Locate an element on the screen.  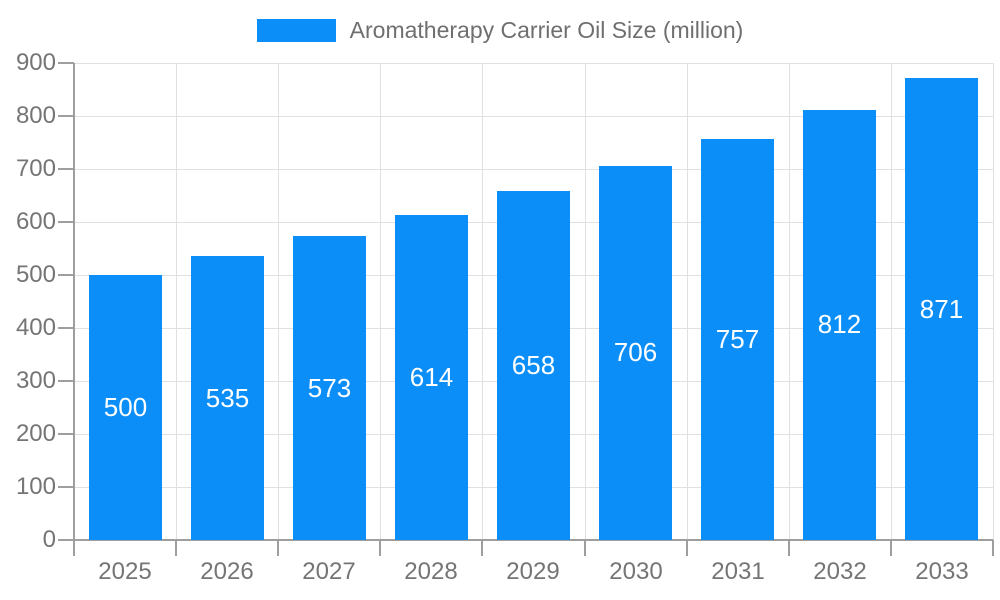
bar-value-label: 706 is located at coordinates (635, 352).